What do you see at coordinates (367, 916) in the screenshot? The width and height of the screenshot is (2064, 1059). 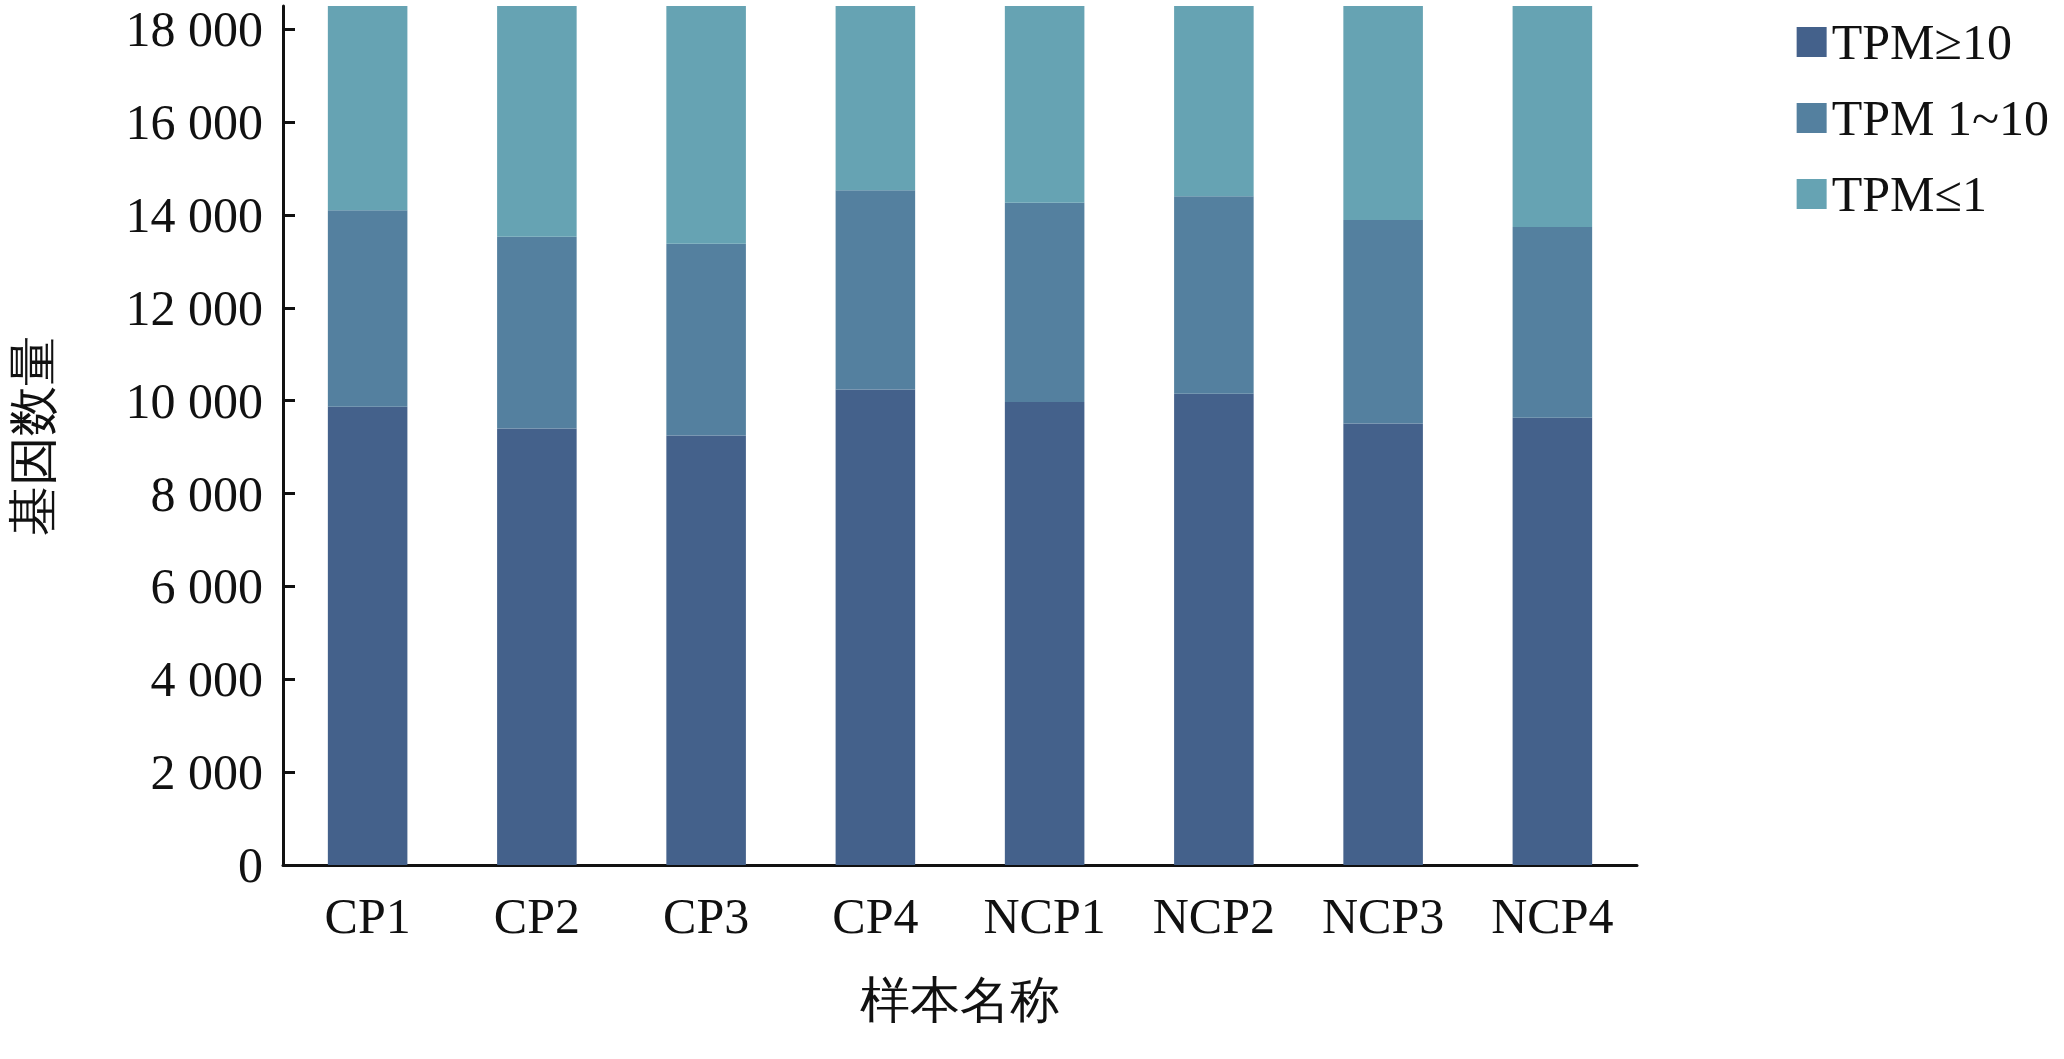 I see `x-tick-label: CP1` at bounding box center [367, 916].